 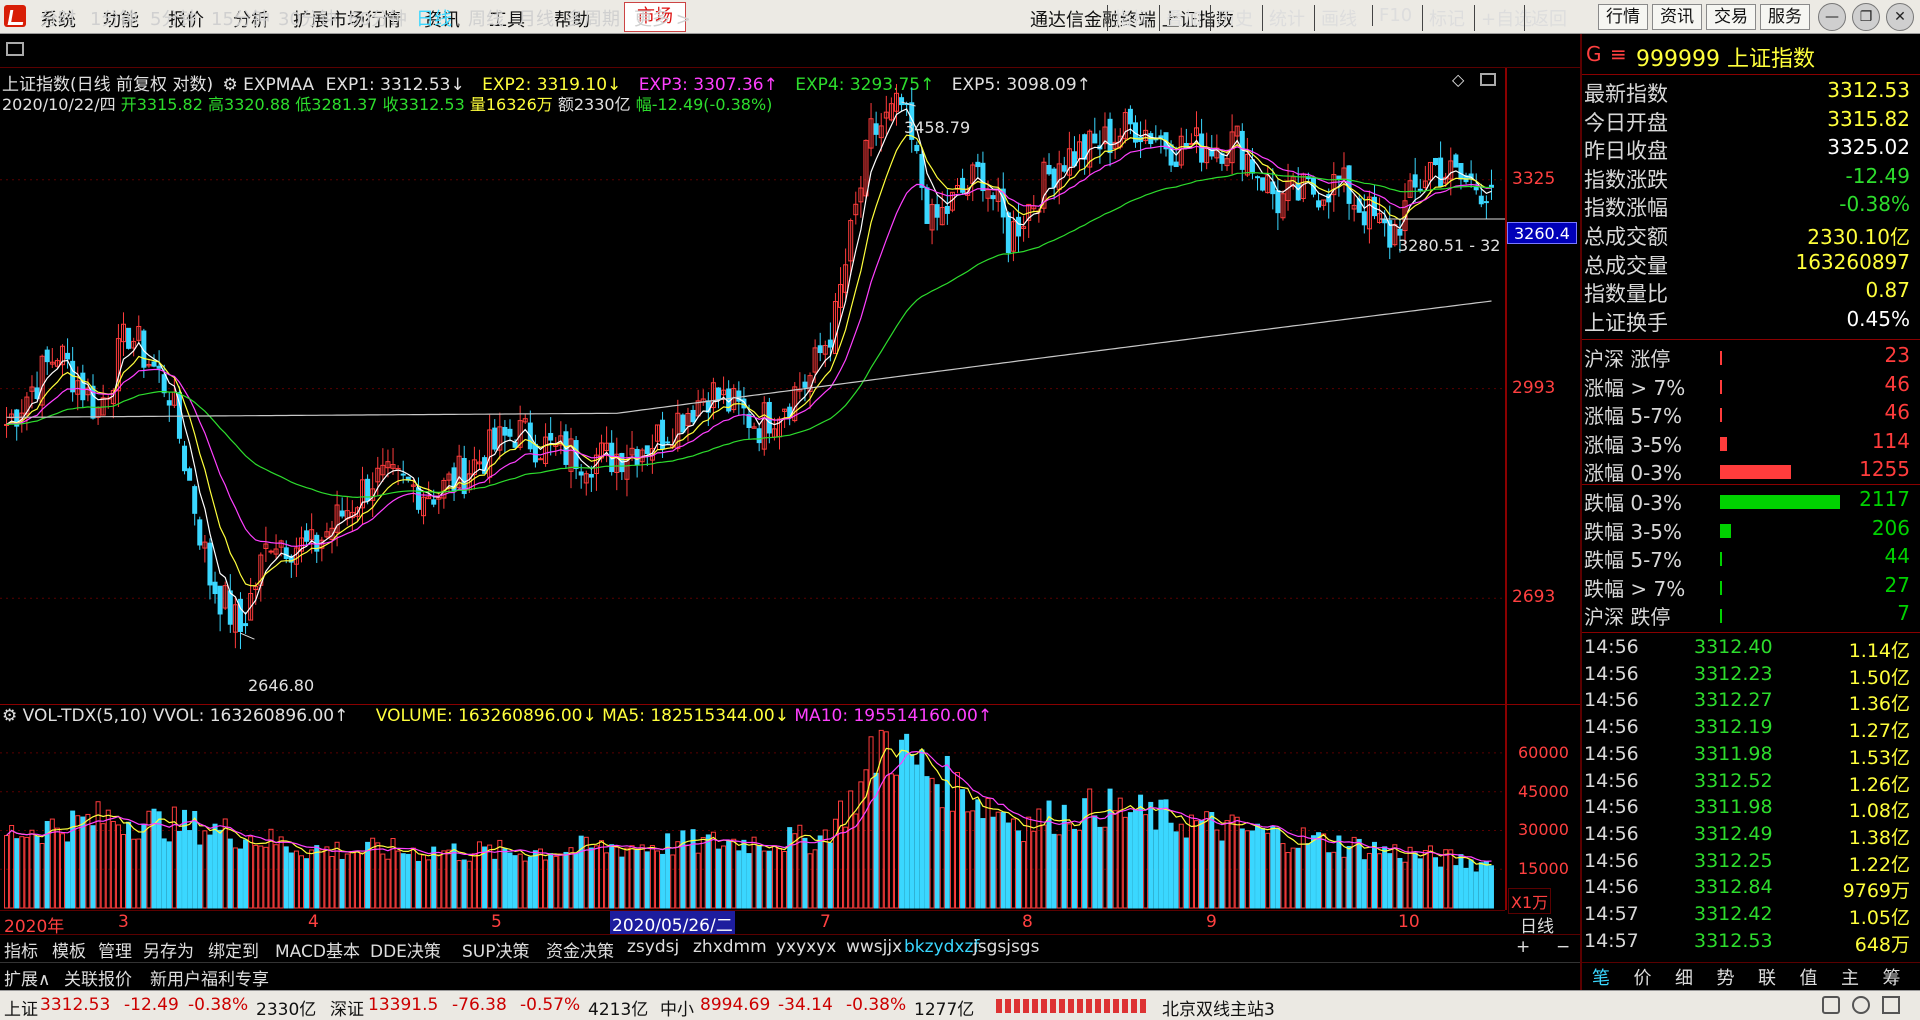 What do you see at coordinates (233, 952) in the screenshot?
I see `indicator-tab-4: 绑定到` at bounding box center [233, 952].